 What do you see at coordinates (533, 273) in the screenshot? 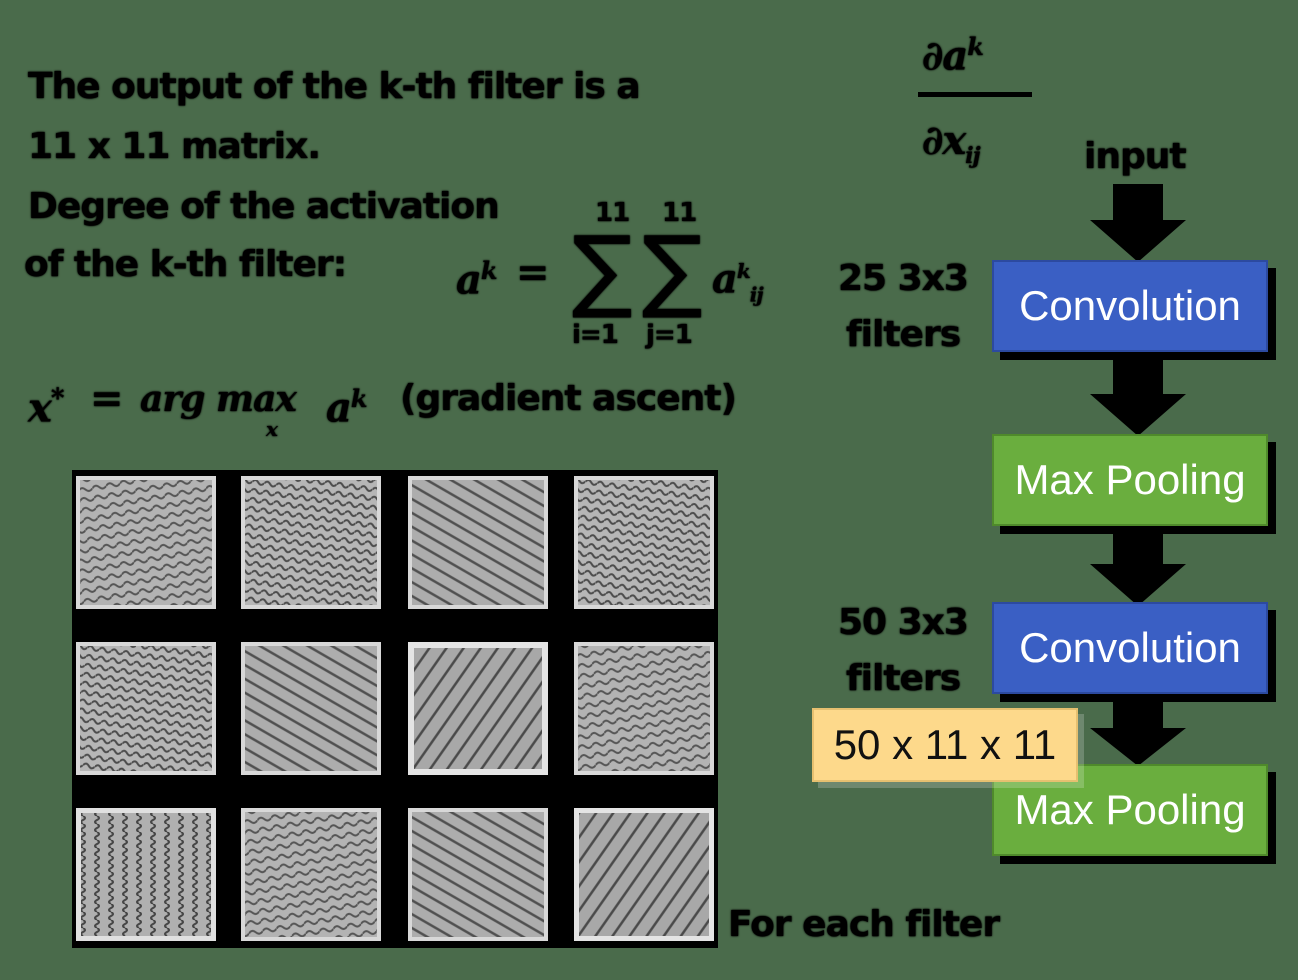
I see `formula-equals: =` at bounding box center [533, 273].